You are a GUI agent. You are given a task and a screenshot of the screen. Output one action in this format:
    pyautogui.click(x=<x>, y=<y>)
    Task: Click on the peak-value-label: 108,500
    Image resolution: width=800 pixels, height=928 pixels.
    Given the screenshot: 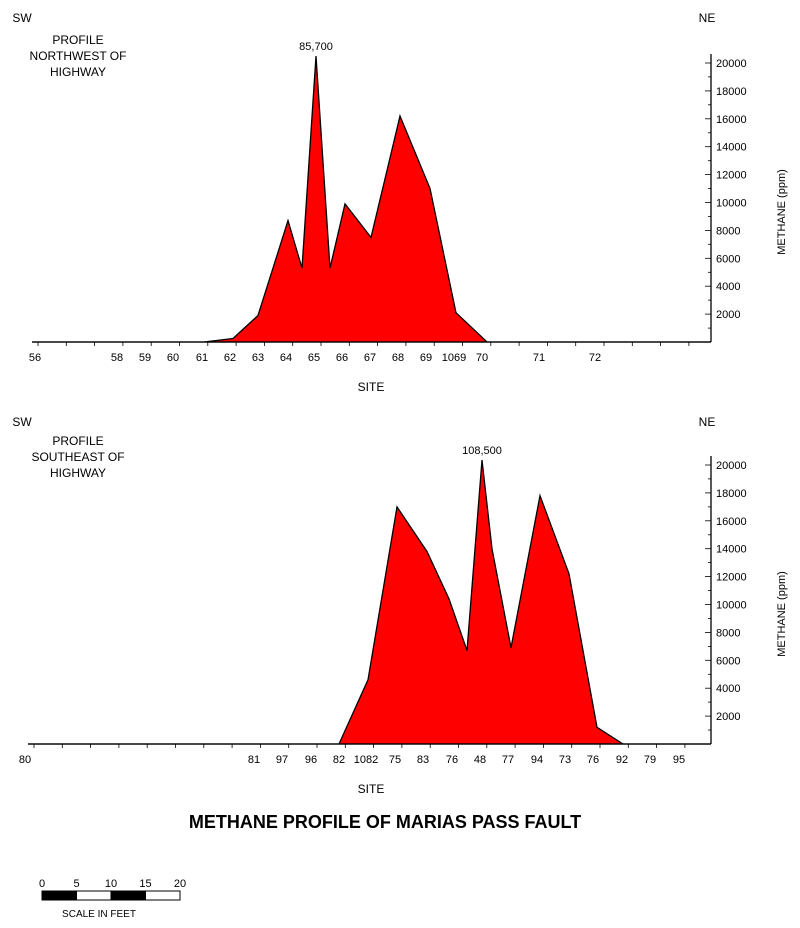 What is the action you would take?
    pyautogui.click(x=482, y=451)
    